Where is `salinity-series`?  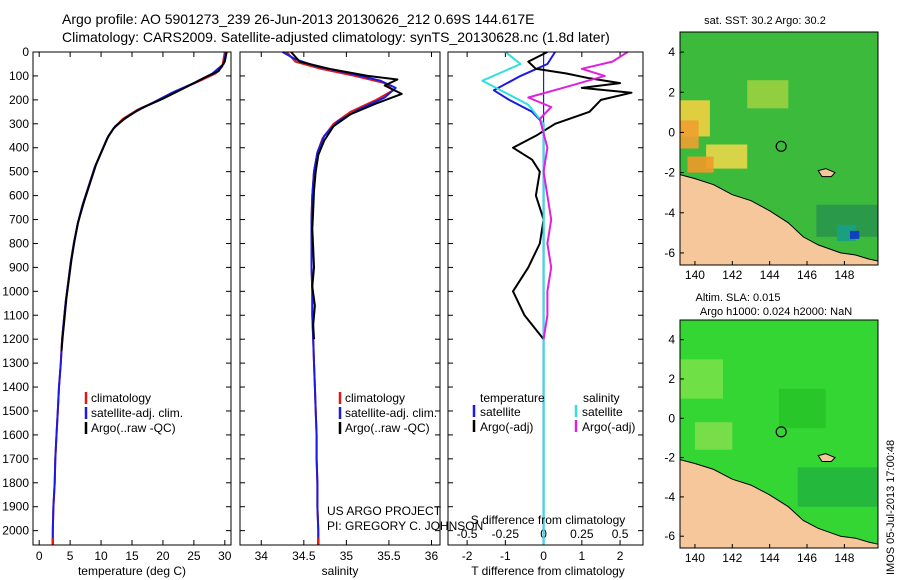
salinity-series is located at coordinates (342, 298).